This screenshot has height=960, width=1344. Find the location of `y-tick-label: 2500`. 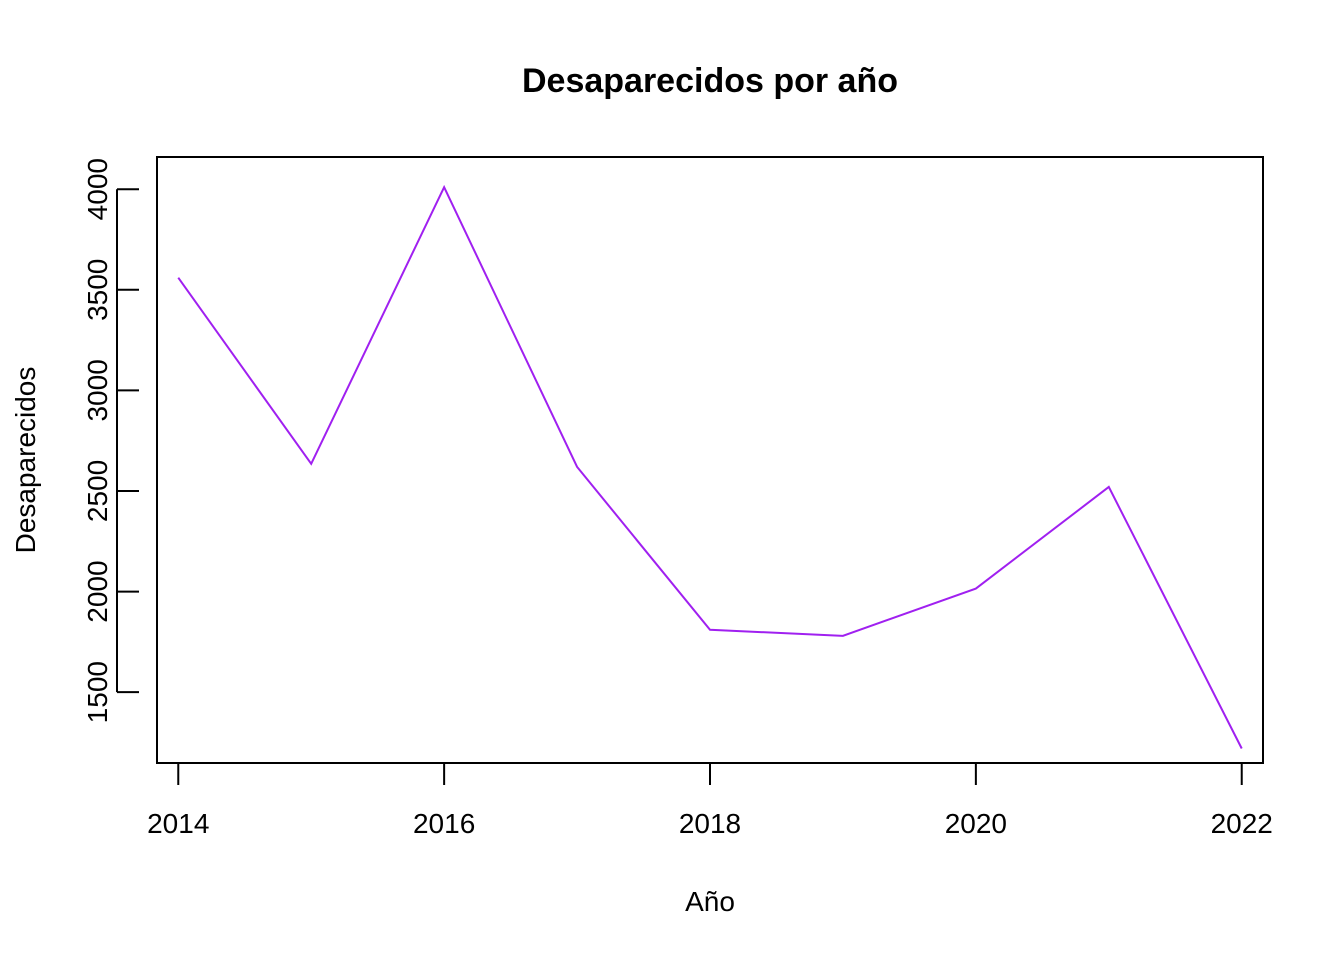

y-tick-label: 2500 is located at coordinates (97, 491).